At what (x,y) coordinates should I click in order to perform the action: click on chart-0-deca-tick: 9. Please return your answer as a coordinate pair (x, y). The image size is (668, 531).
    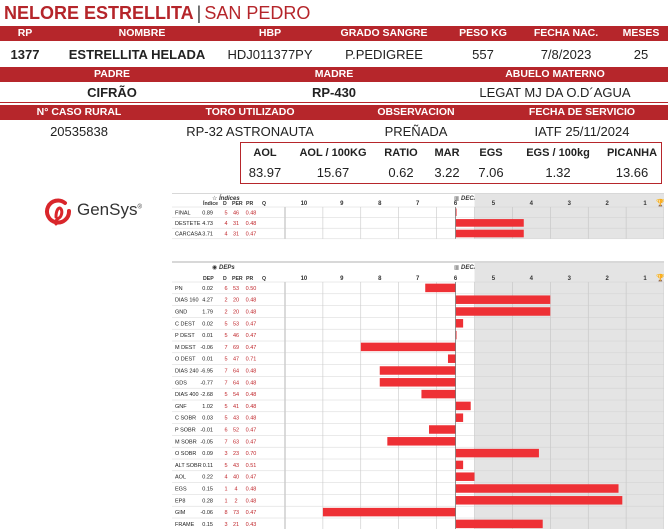
    Looking at the image, I should click on (342, 204).